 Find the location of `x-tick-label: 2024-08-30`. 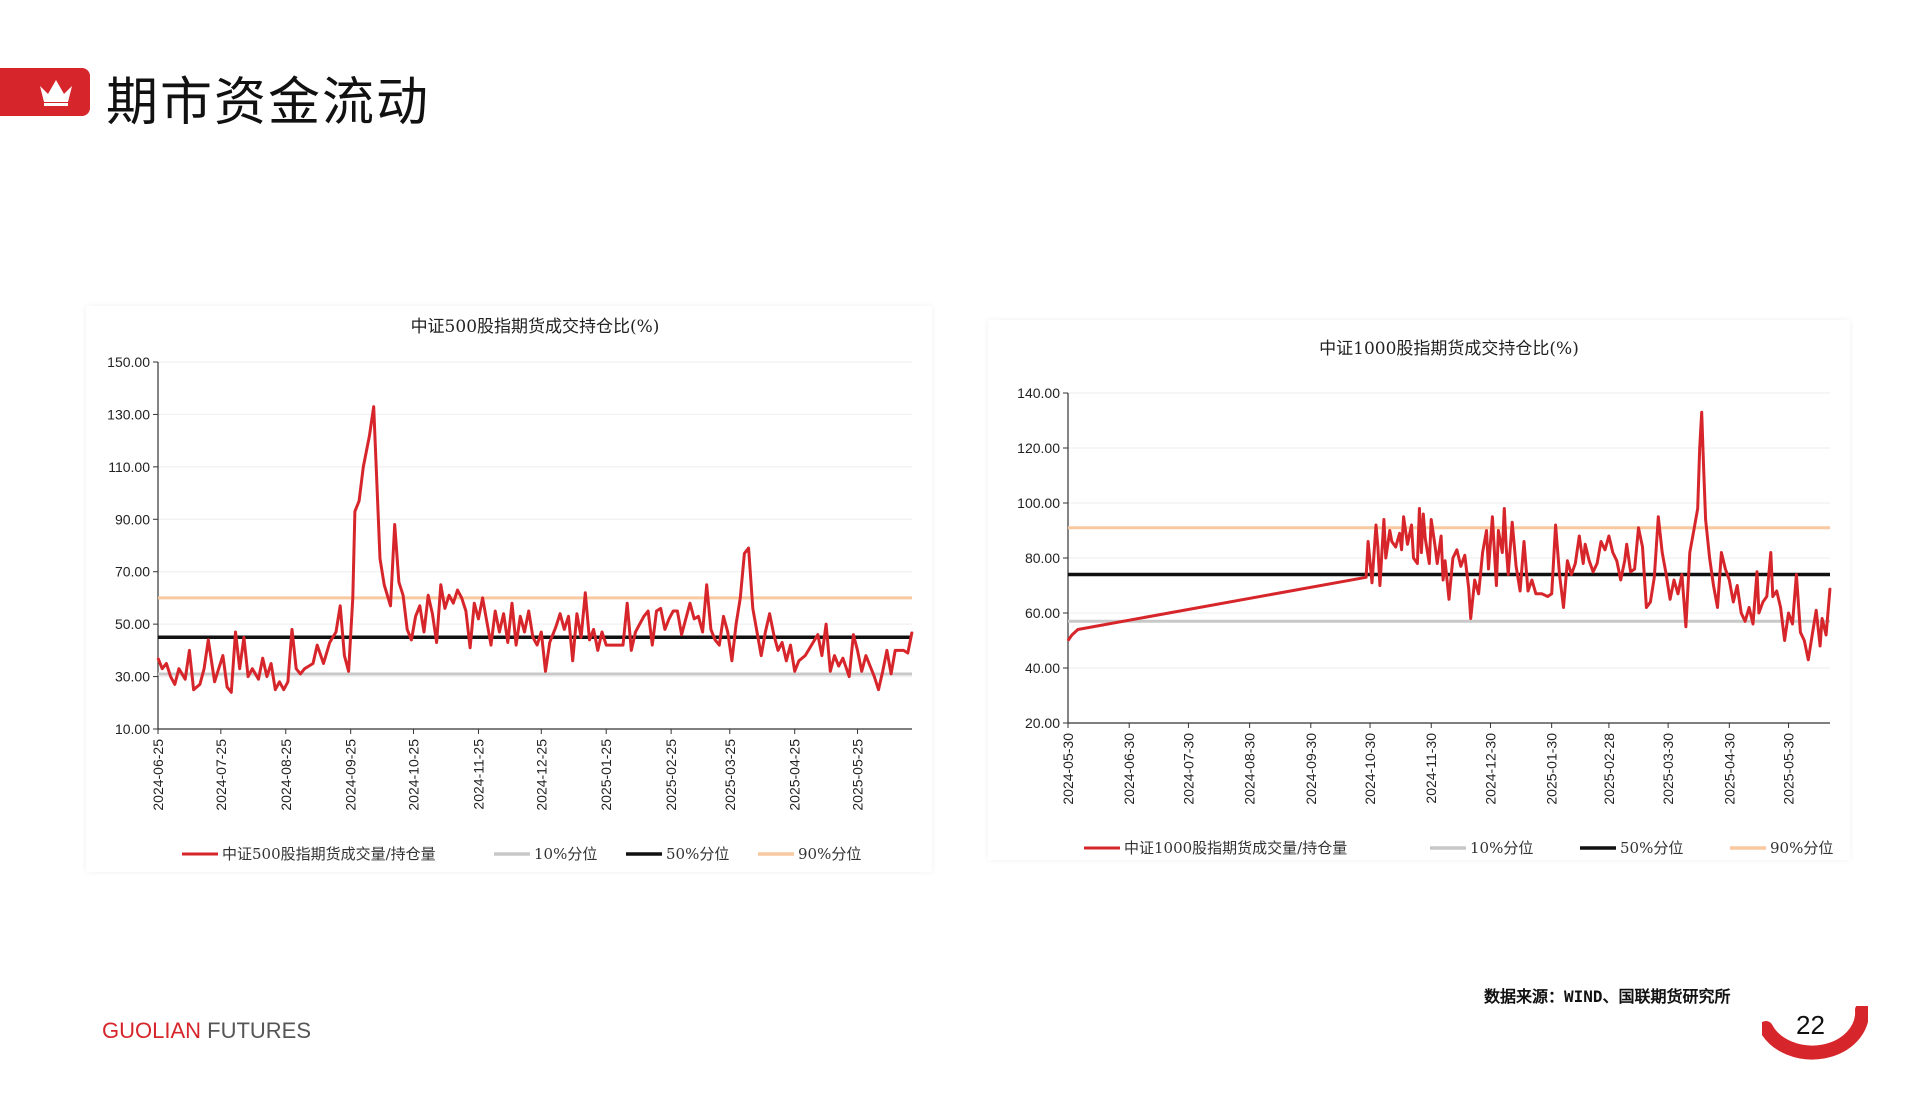

x-tick-label: 2024-08-30 is located at coordinates (1250, 769).